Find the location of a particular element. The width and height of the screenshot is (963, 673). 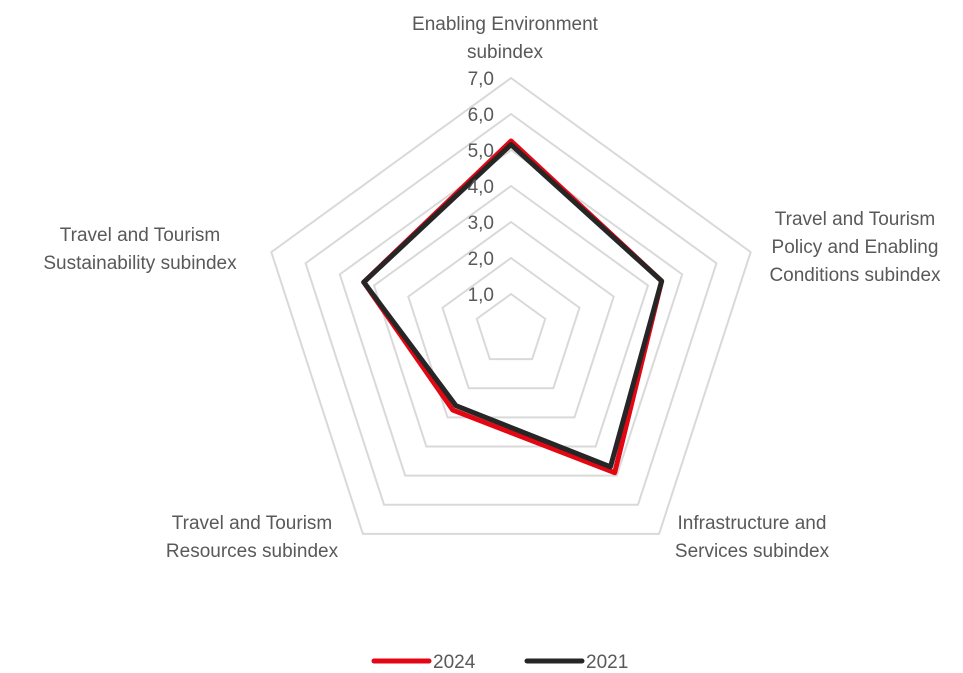

axis-label-3: Infrastructure and Services subindex is located at coordinates (752, 537).